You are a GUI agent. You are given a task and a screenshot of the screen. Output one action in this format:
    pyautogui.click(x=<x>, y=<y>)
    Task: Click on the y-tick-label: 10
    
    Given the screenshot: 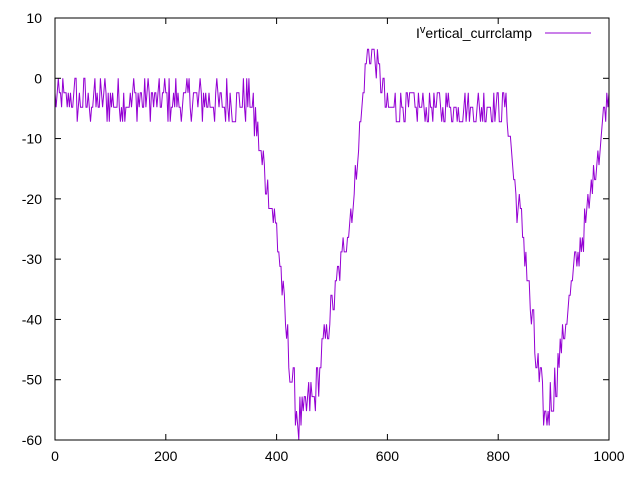 What is the action you would take?
    pyautogui.click(x=34, y=18)
    